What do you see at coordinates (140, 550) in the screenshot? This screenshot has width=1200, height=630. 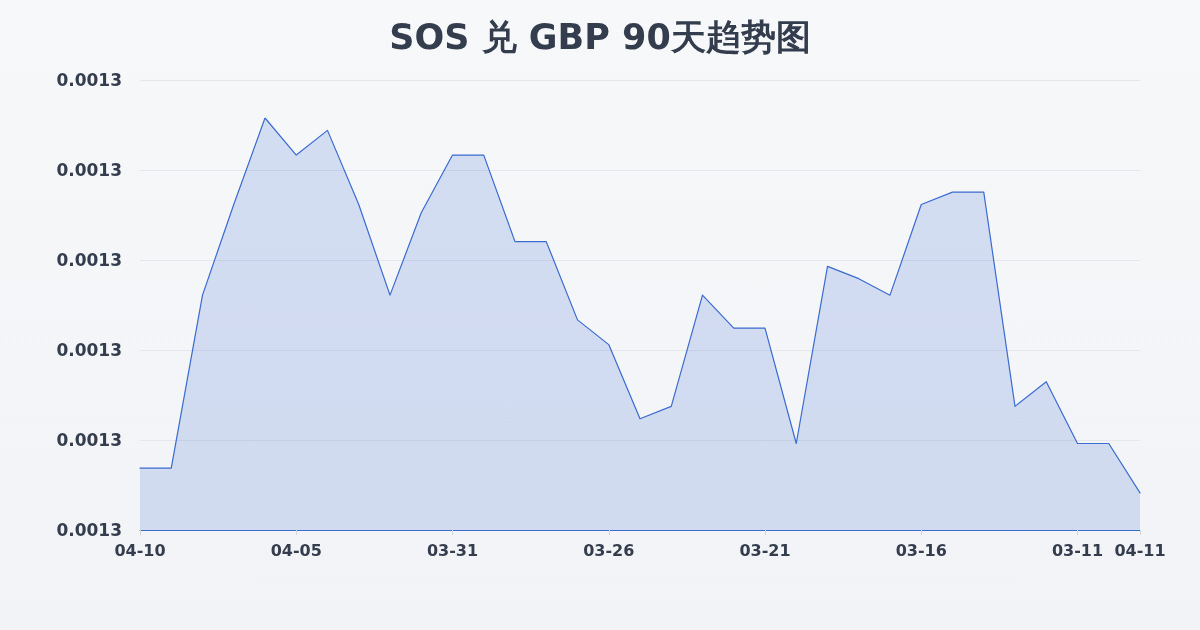 I see `x-tick-label: 04-10` at bounding box center [140, 550].